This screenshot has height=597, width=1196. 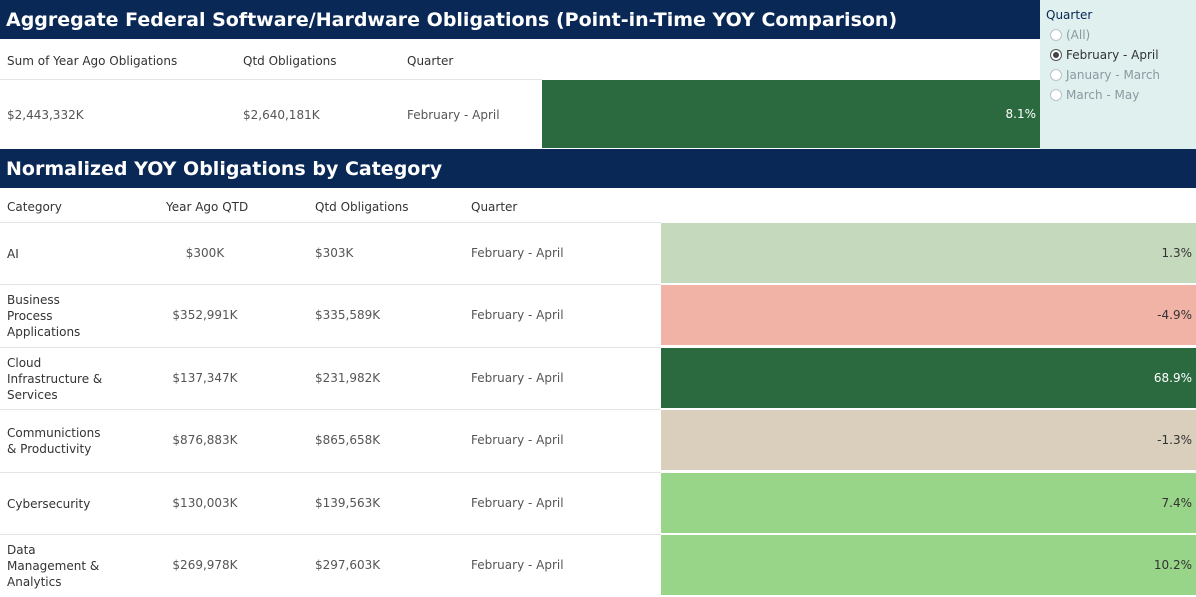 I want to click on aggregate-quarter-value: February - April, so click(x=453, y=115).